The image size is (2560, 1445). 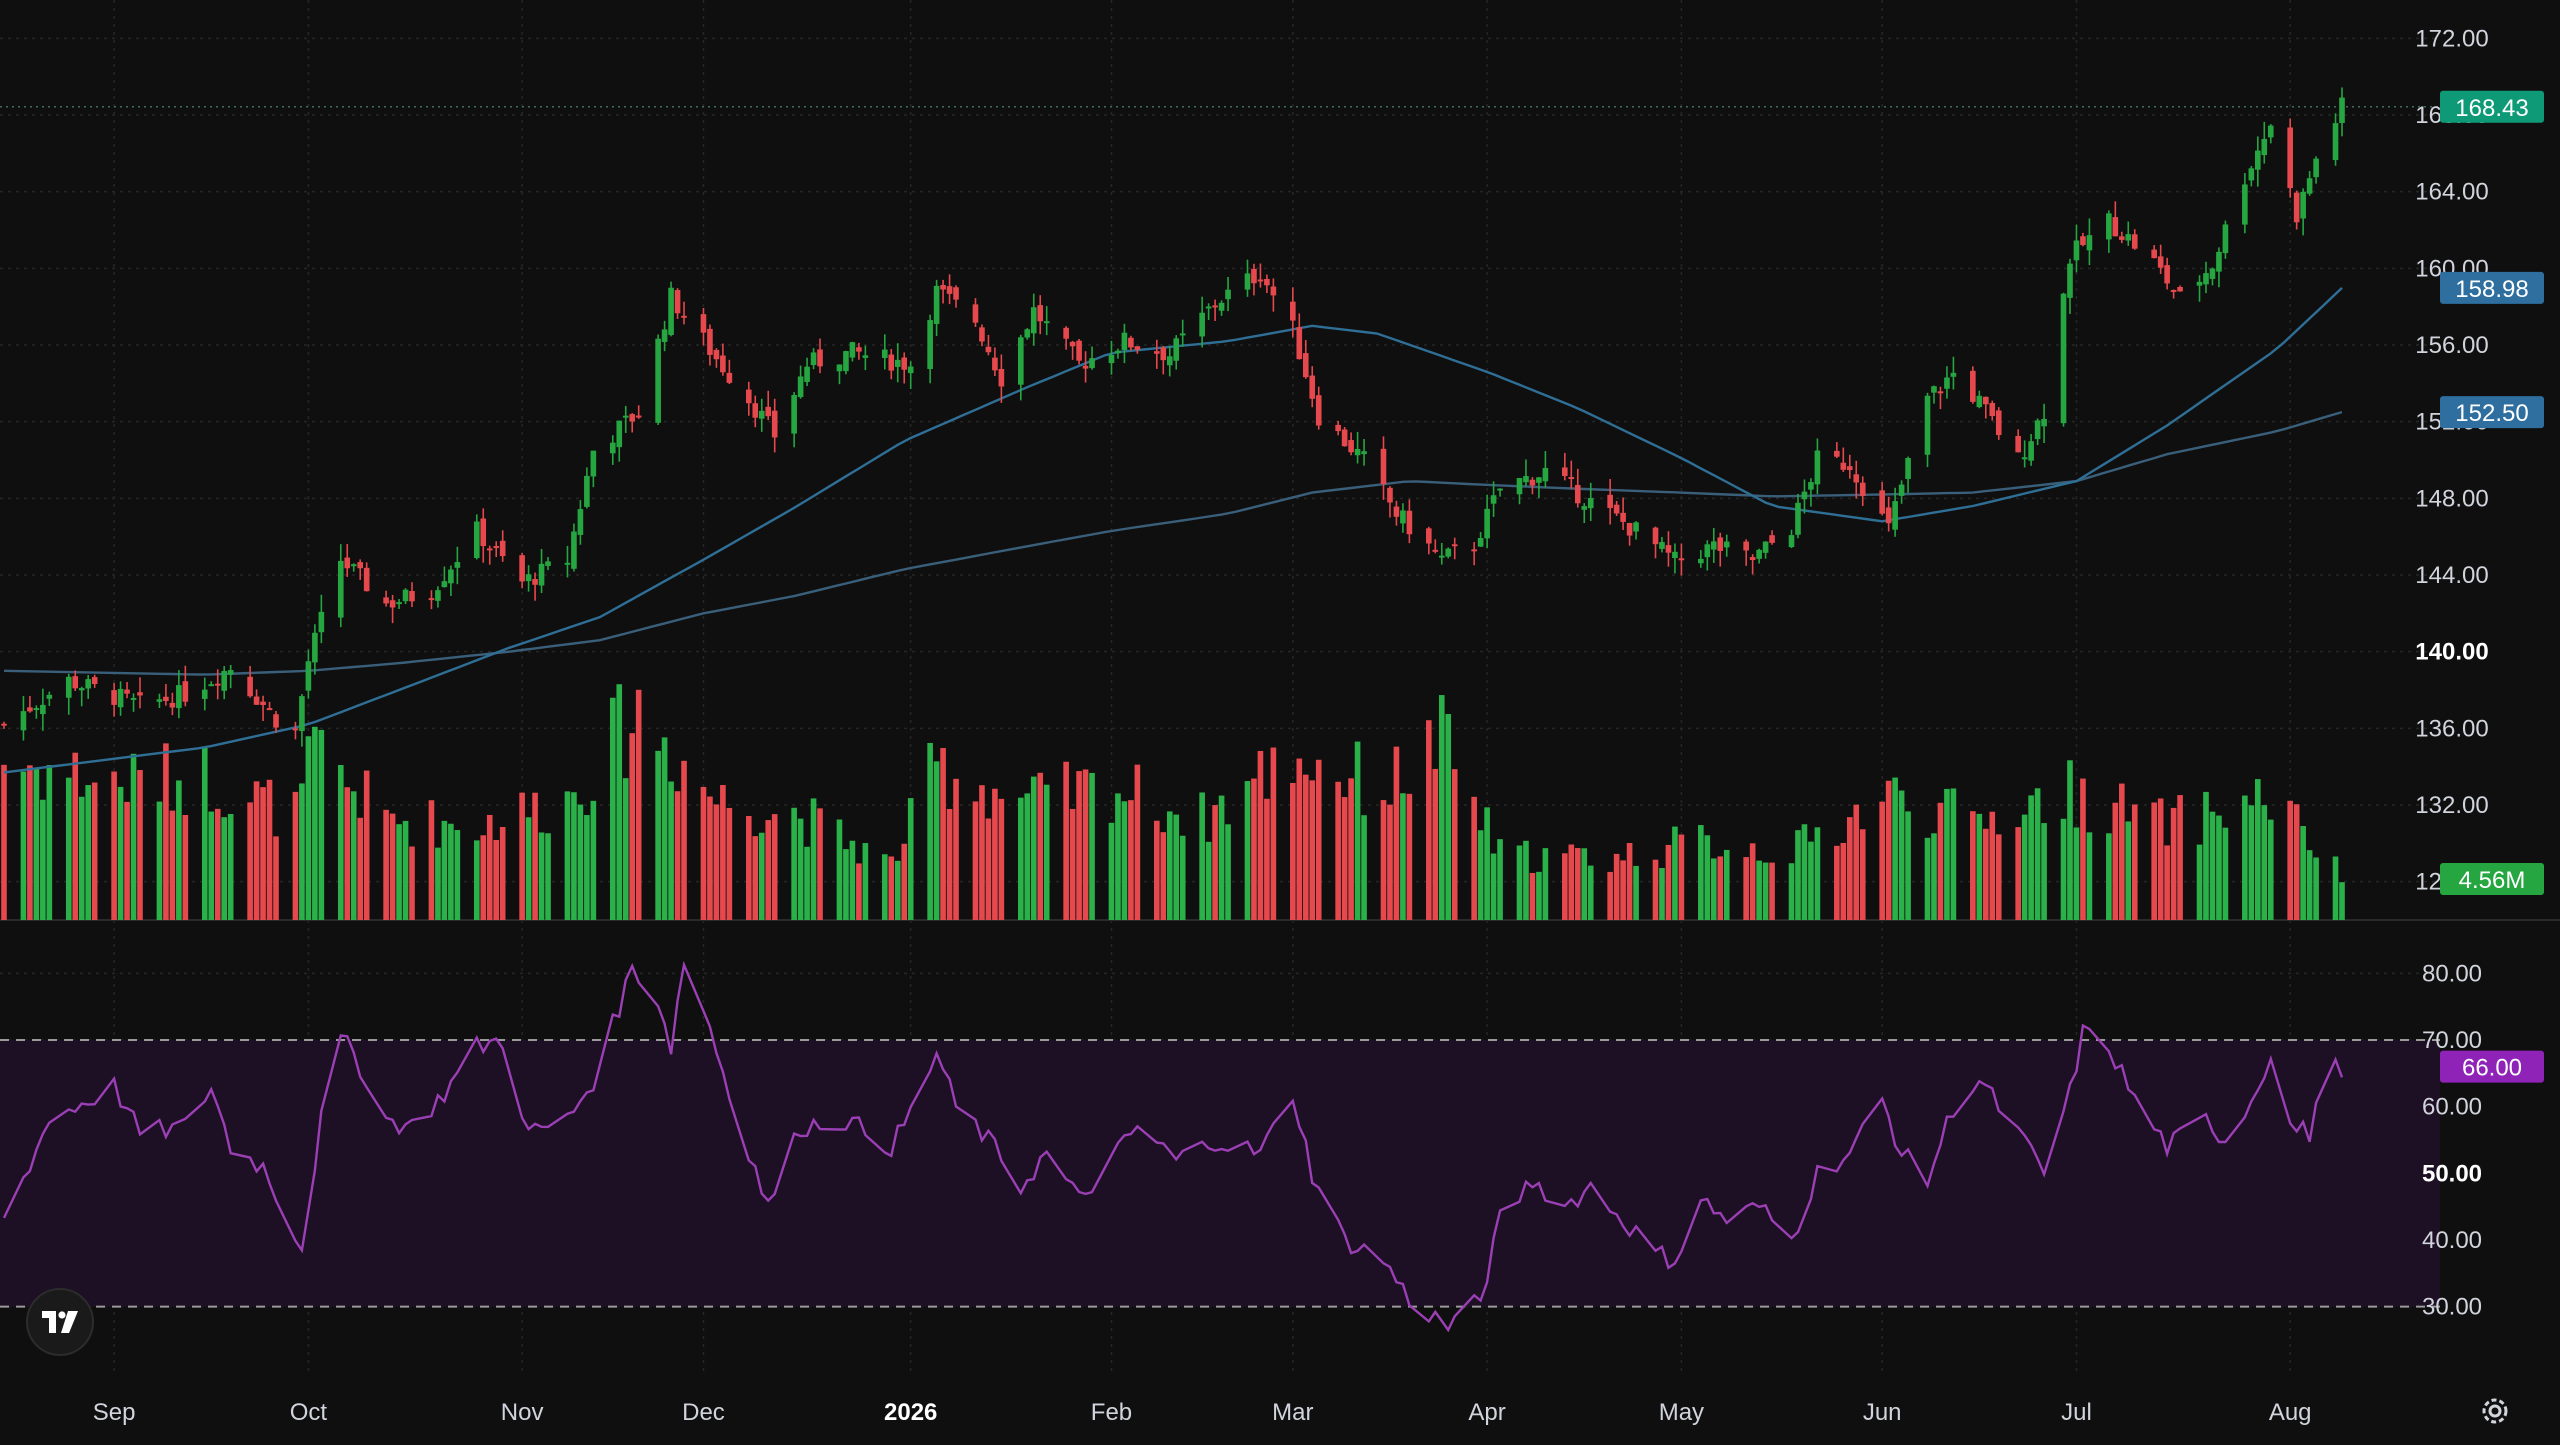 I want to click on time-tick-label: Nov, so click(x=522, y=1412).